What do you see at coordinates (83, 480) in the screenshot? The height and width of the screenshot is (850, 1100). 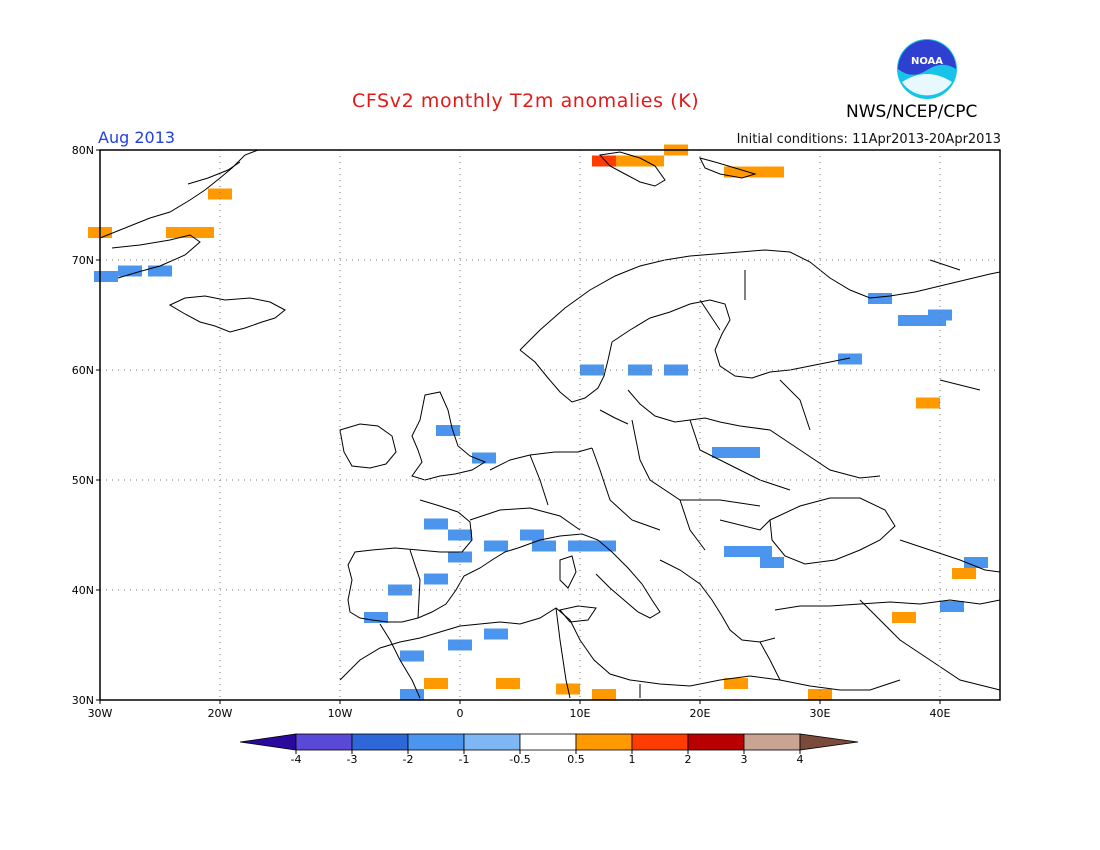 I see `lat-label: 50N` at bounding box center [83, 480].